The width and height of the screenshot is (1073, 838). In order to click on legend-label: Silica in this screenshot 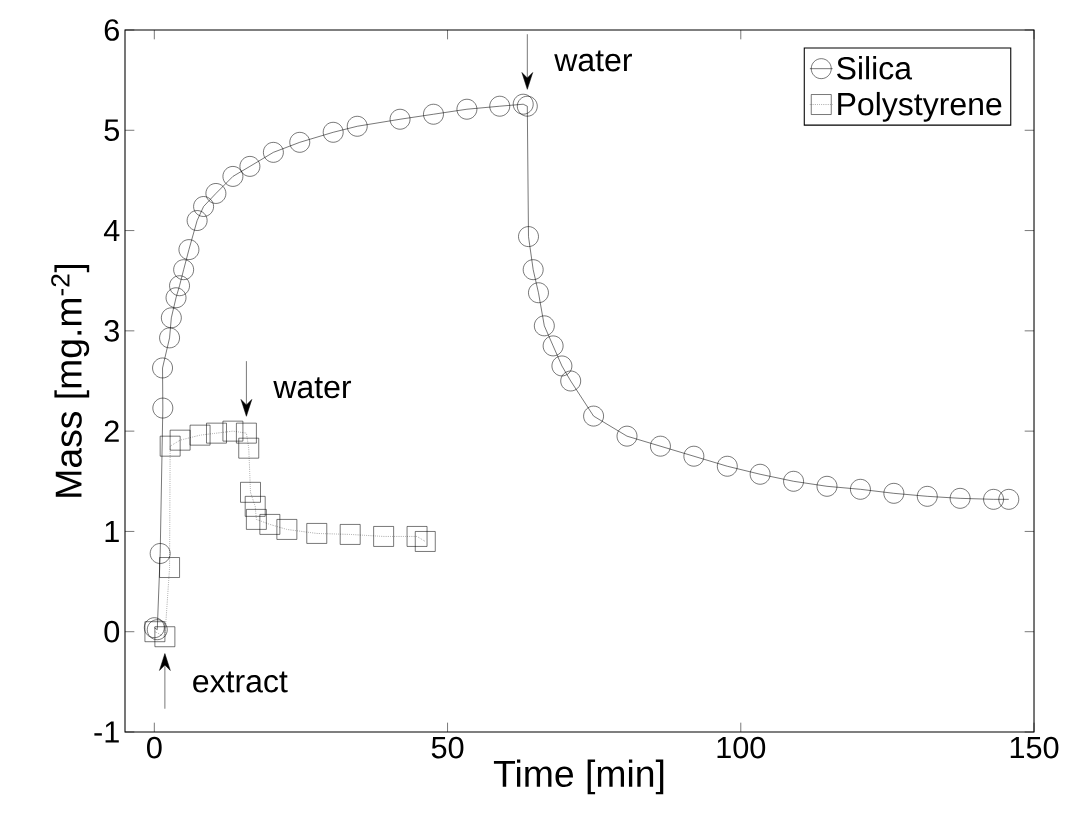, I will do `click(875, 68)`.